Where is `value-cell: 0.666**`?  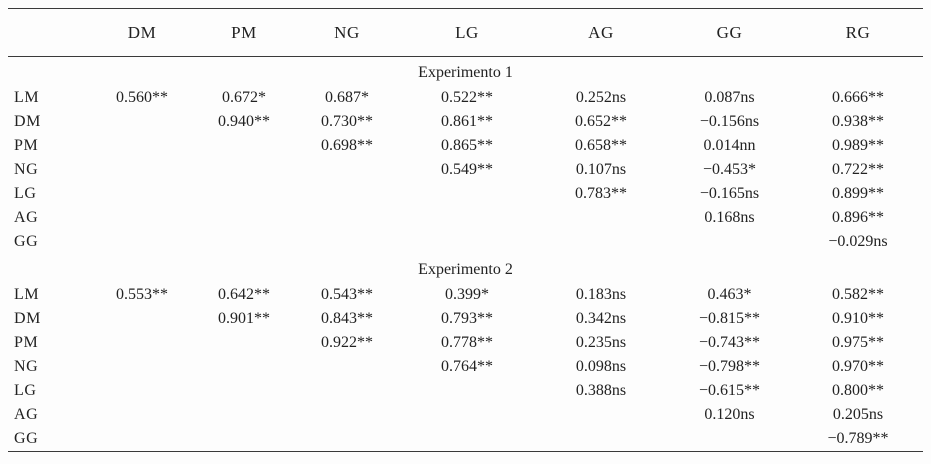 value-cell: 0.666** is located at coordinates (858, 97).